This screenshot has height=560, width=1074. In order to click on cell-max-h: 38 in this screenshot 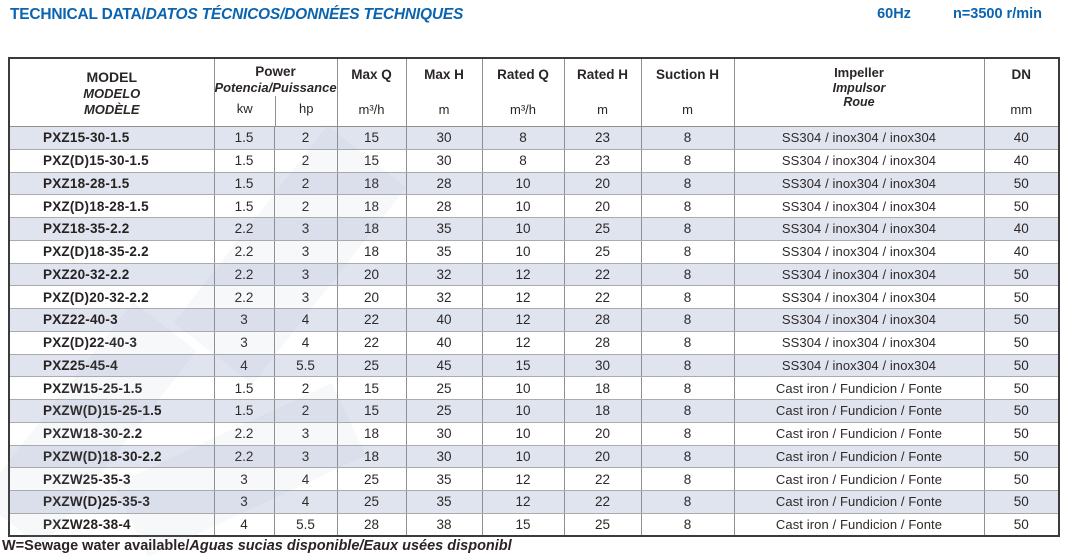, I will do `click(444, 524)`.